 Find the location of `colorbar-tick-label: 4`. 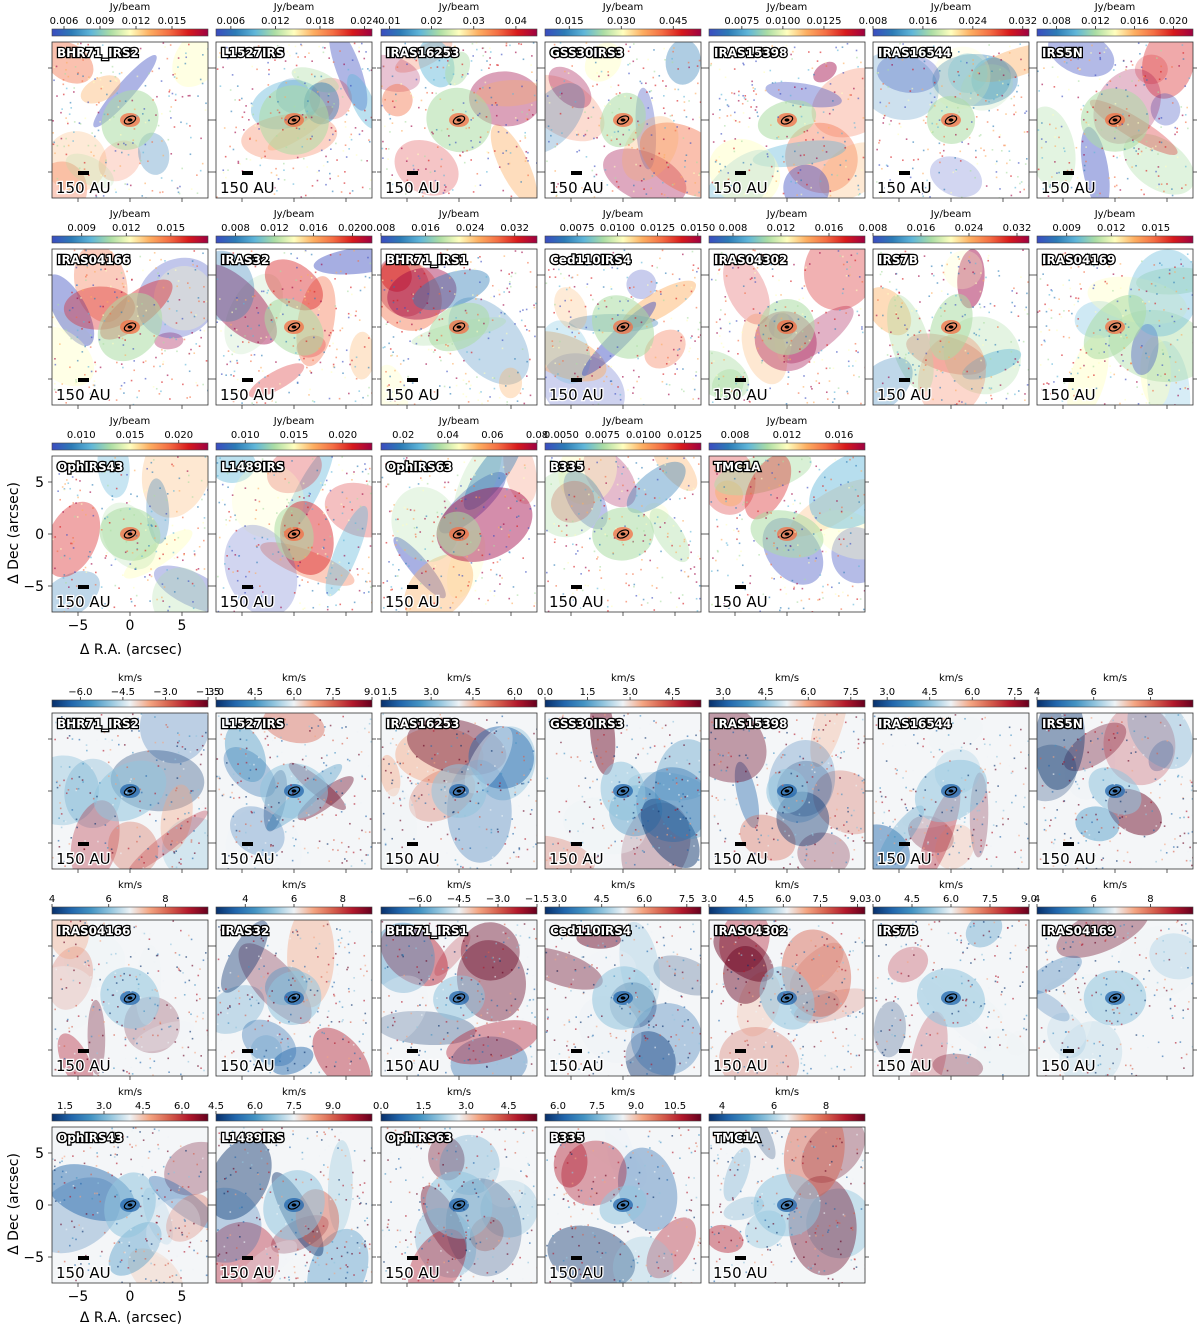

colorbar-tick-label: 4 is located at coordinates (1037, 899).